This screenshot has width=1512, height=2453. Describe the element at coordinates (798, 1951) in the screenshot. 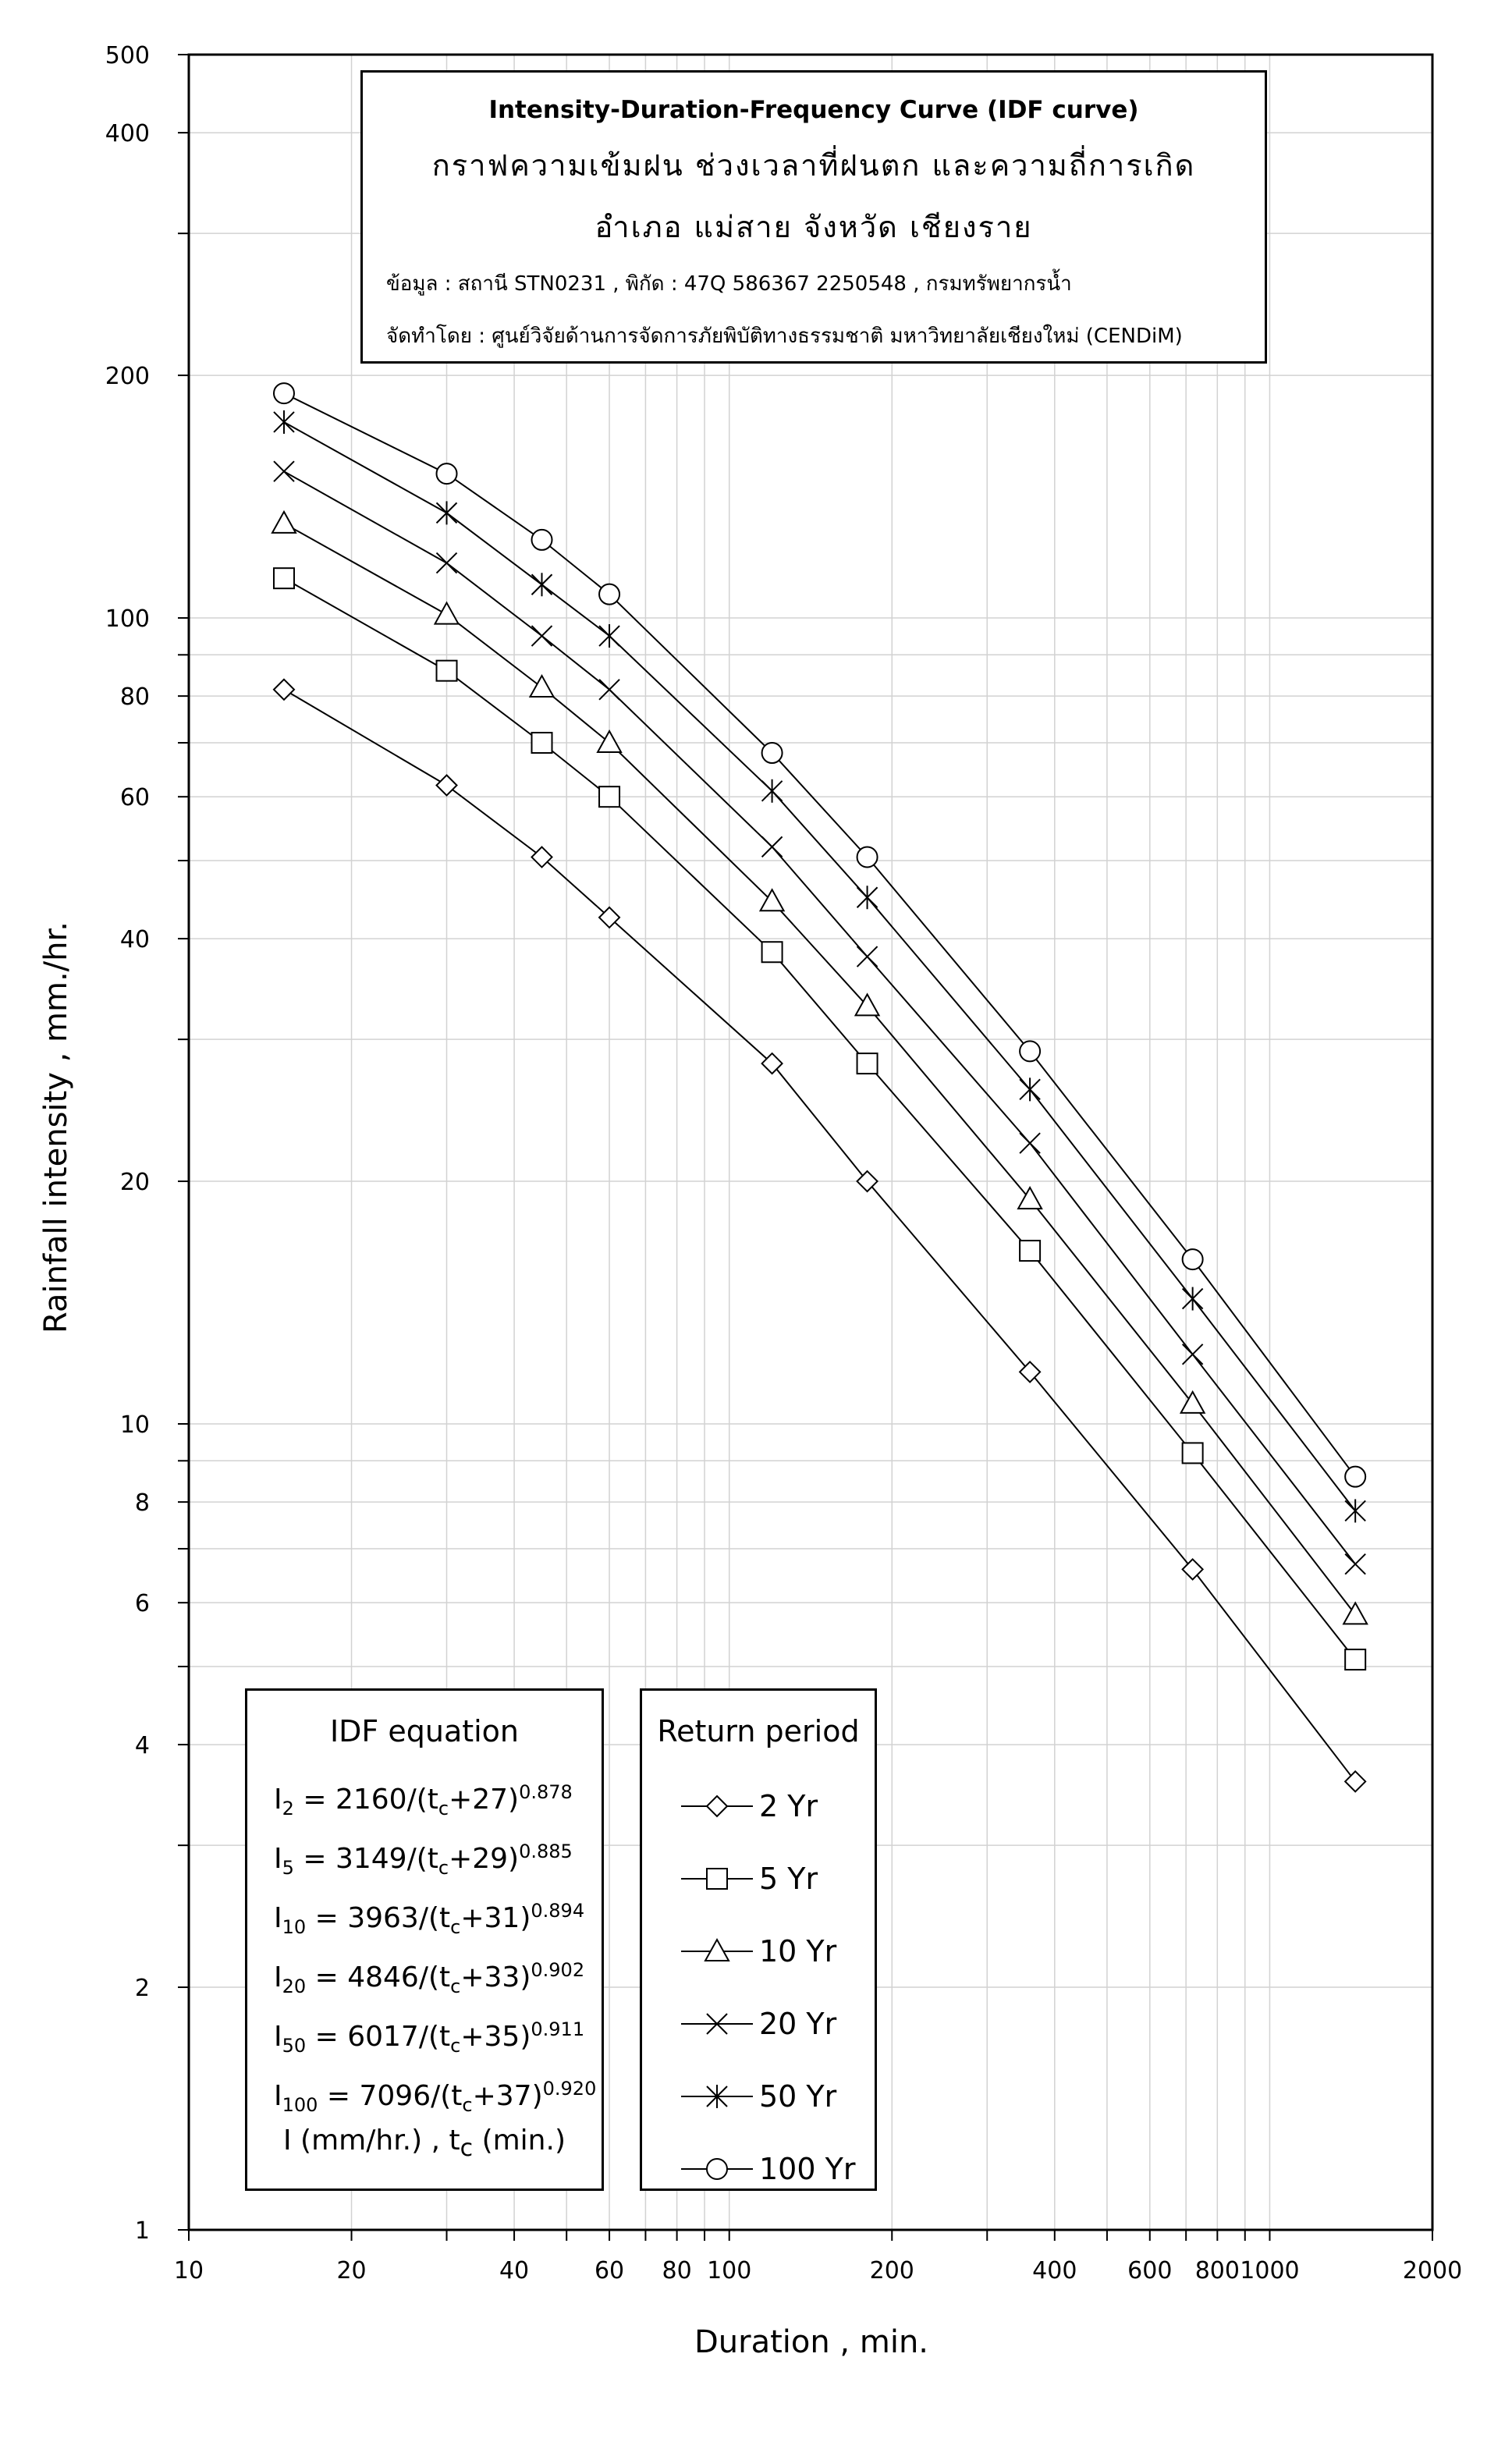

I see `legend-label: 10 Yr` at that location.